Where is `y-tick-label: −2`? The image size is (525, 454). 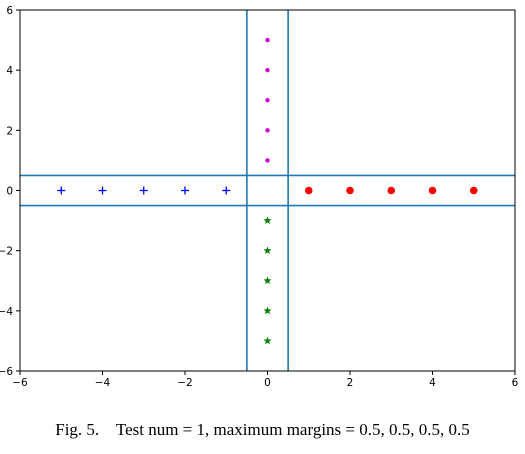 y-tick-label: −2 is located at coordinates (6, 252).